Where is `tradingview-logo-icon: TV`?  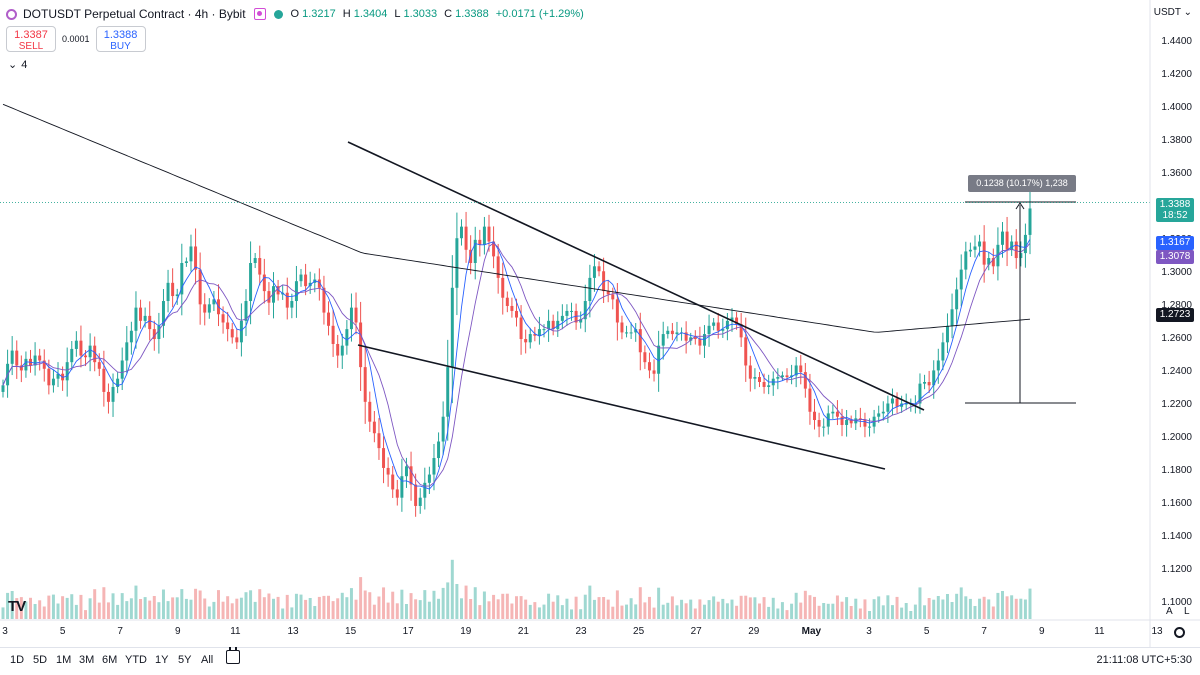
tradingview-logo-icon: TV is located at coordinates (17, 606).